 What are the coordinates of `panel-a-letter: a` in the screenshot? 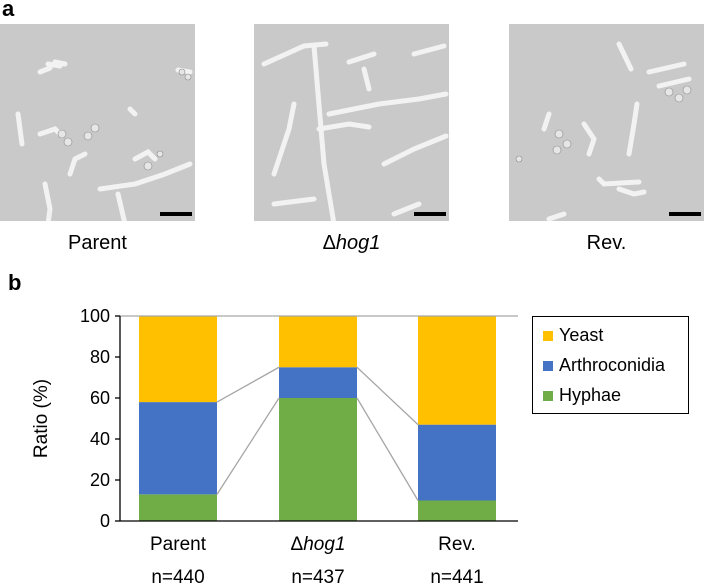 It's located at (8, 10).